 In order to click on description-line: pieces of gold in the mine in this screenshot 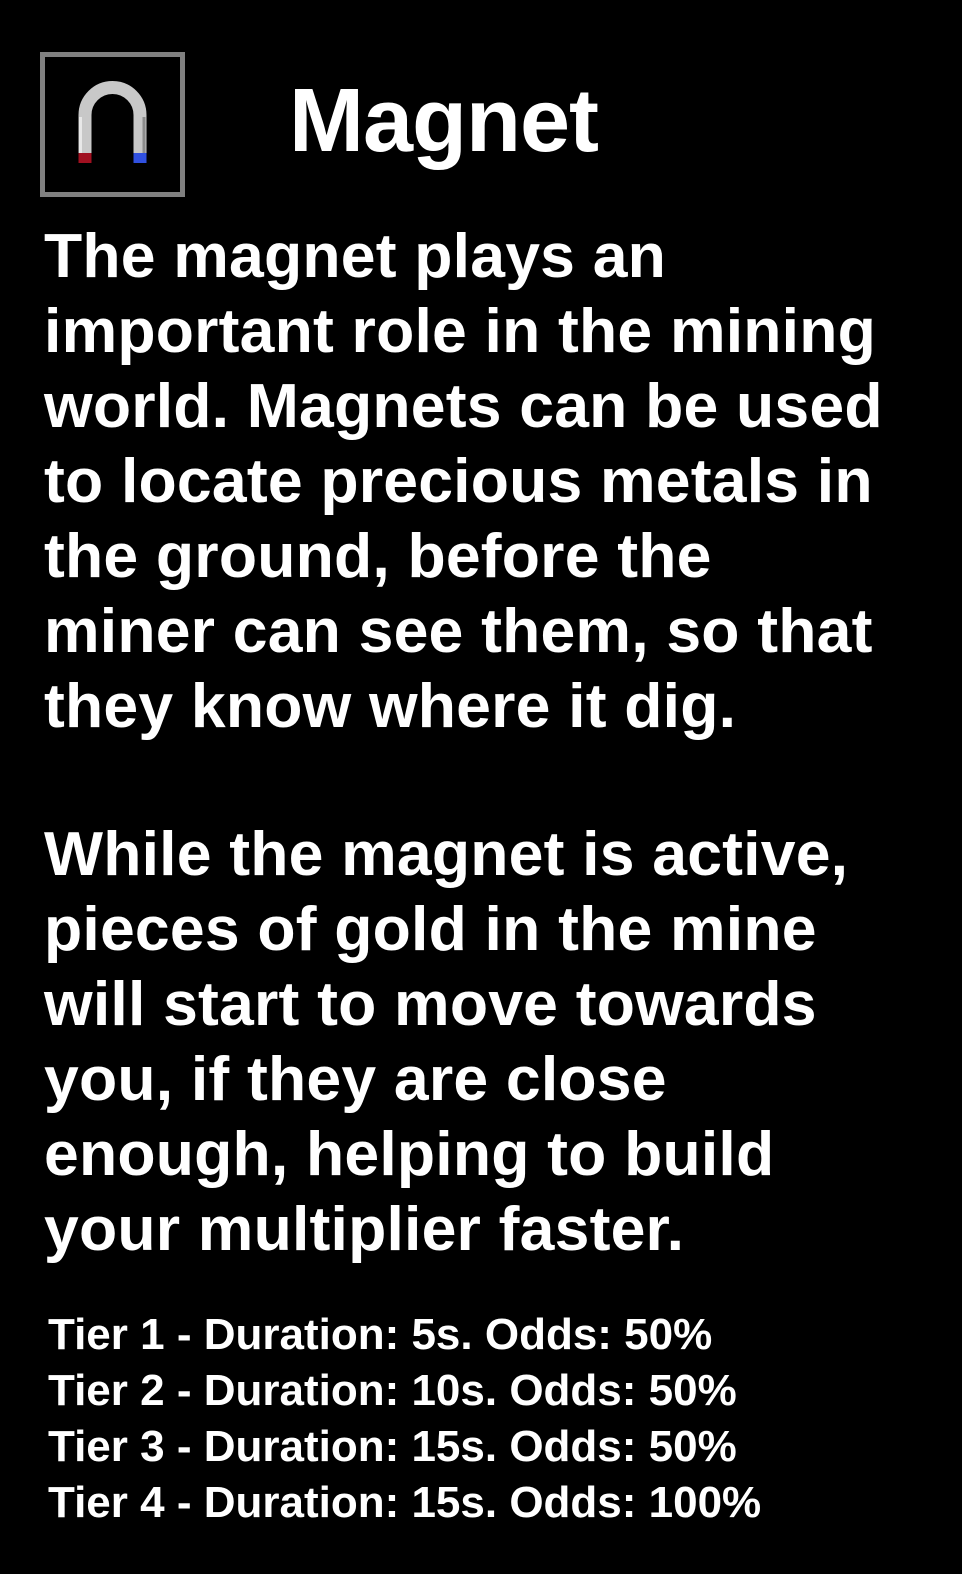, I will do `click(430, 929)`.